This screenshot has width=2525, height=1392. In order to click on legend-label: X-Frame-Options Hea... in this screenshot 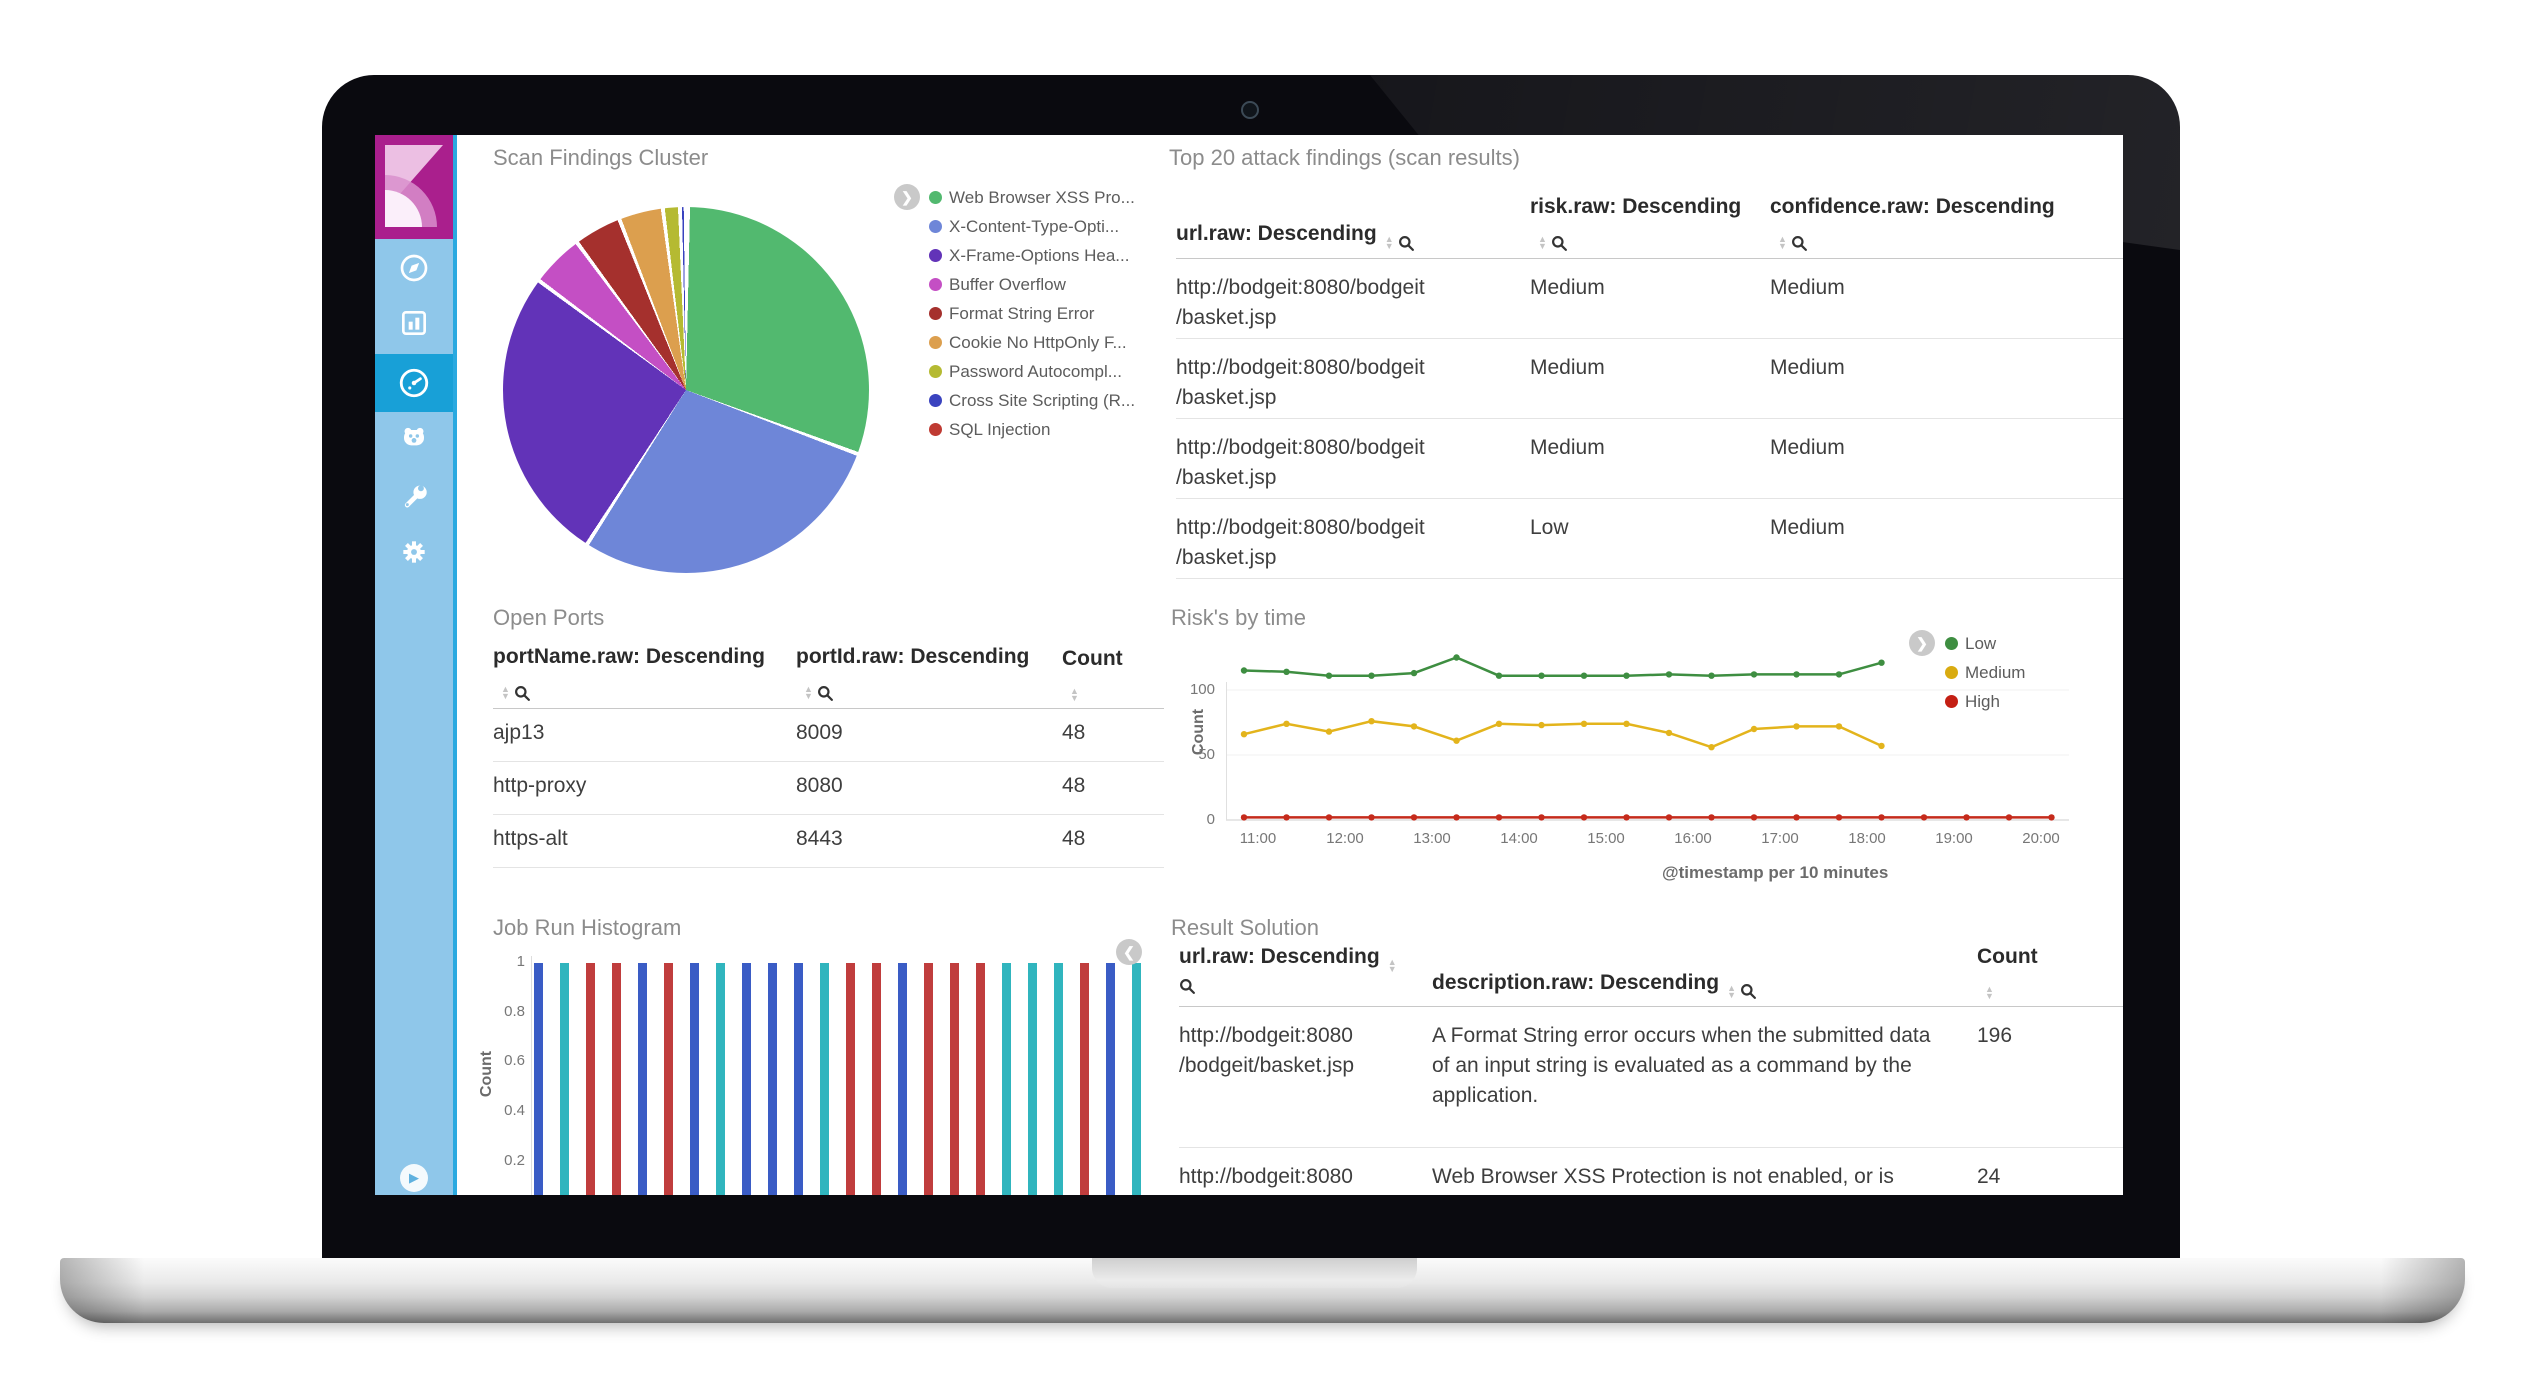, I will do `click(1039, 255)`.